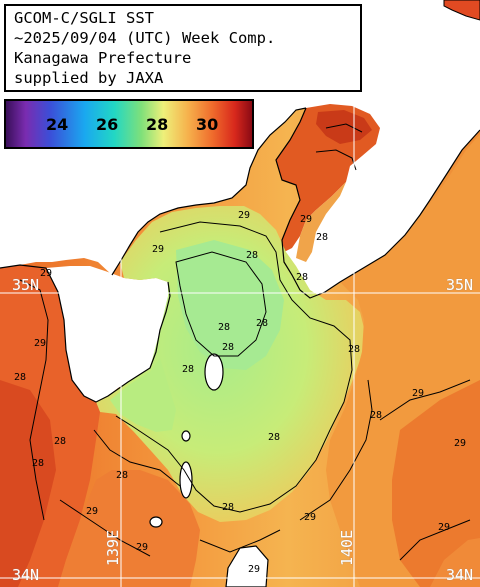 This screenshot has height=587, width=480. I want to click on island-south-c, so click(156, 522).